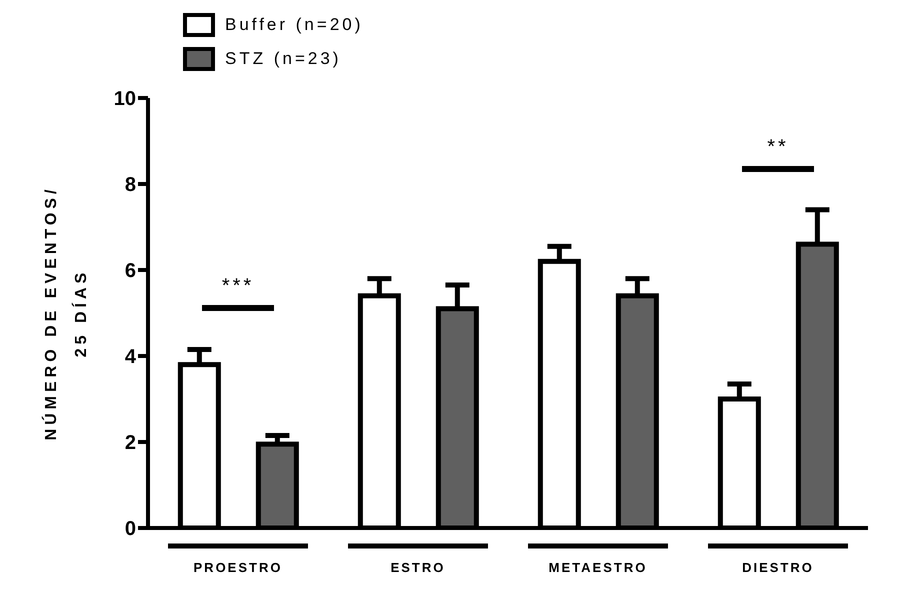 Image resolution: width=908 pixels, height=602 pixels. Describe the element at coordinates (598, 567) in the screenshot. I see `x-tick-label: METAESTRO` at that location.